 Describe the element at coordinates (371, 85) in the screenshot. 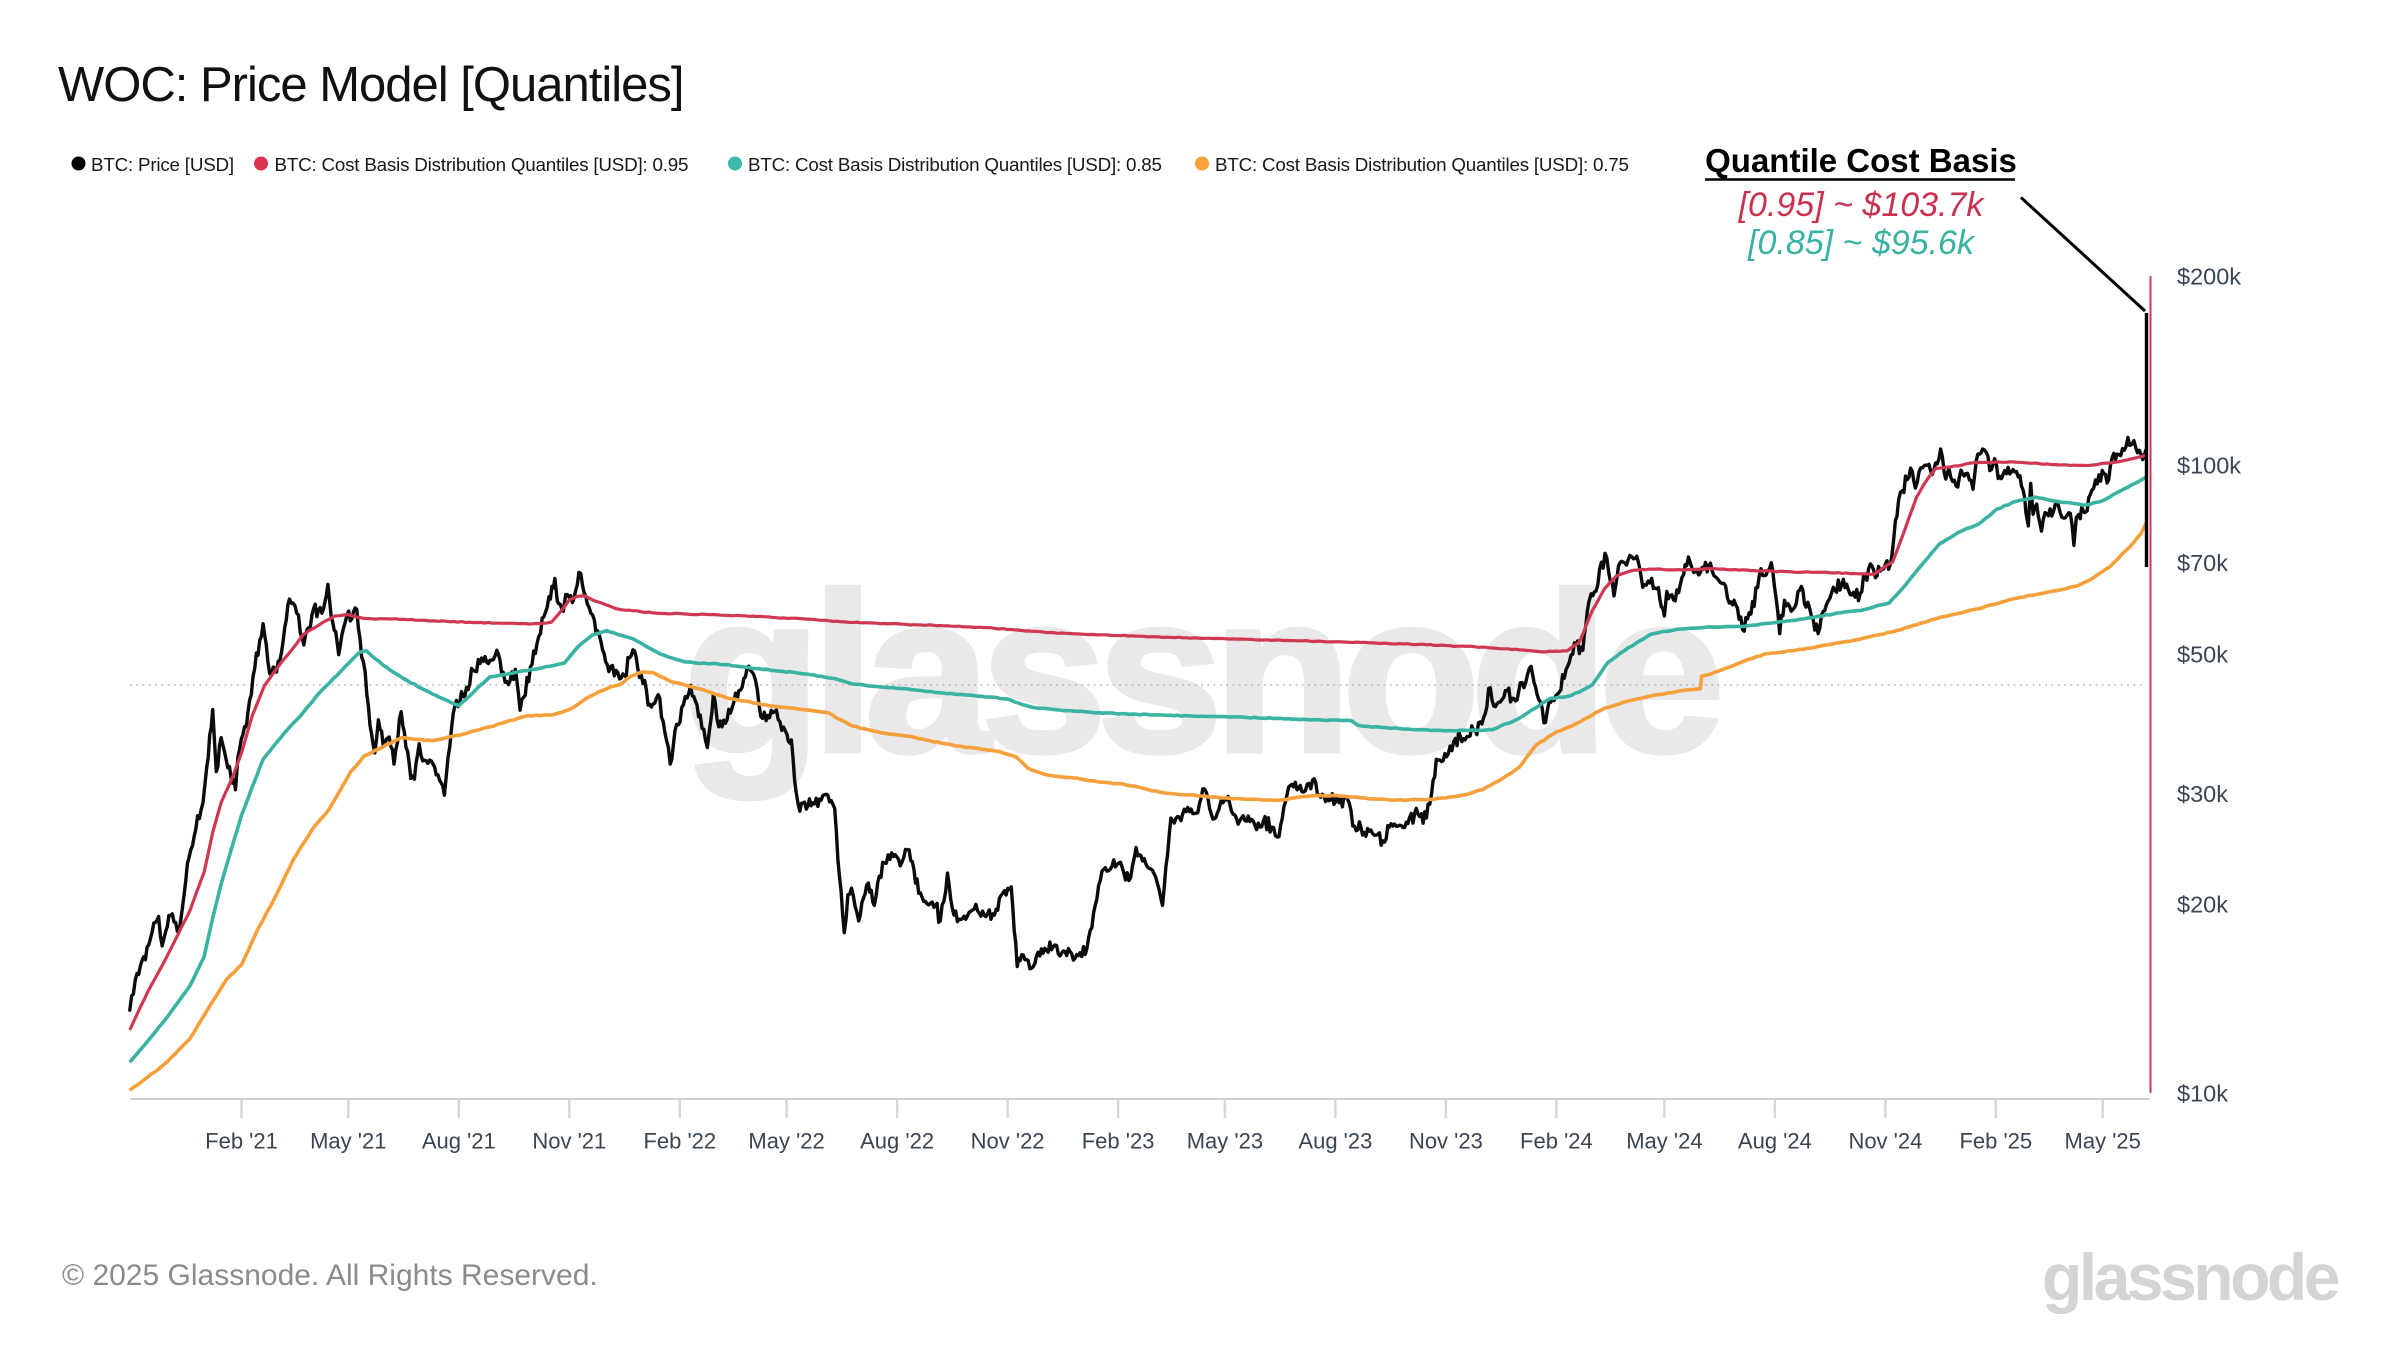

I see `svg-text: WOC: Price Model [Quantiles]` at that location.